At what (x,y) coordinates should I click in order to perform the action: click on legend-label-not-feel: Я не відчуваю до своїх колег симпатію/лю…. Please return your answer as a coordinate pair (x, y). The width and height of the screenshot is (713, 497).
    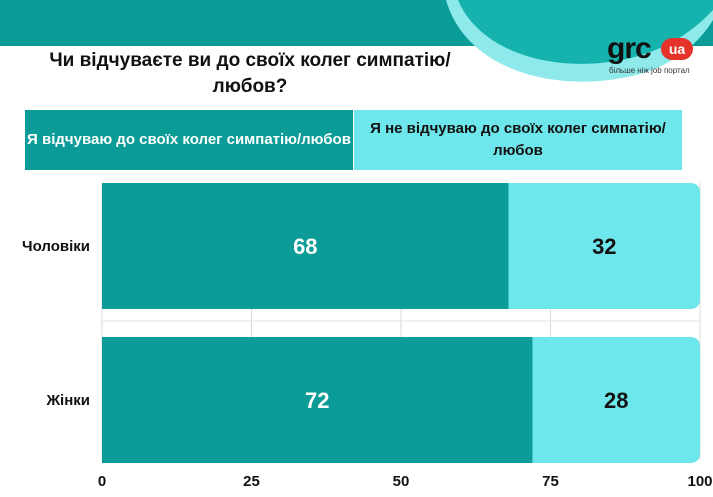
    Looking at the image, I should click on (518, 139).